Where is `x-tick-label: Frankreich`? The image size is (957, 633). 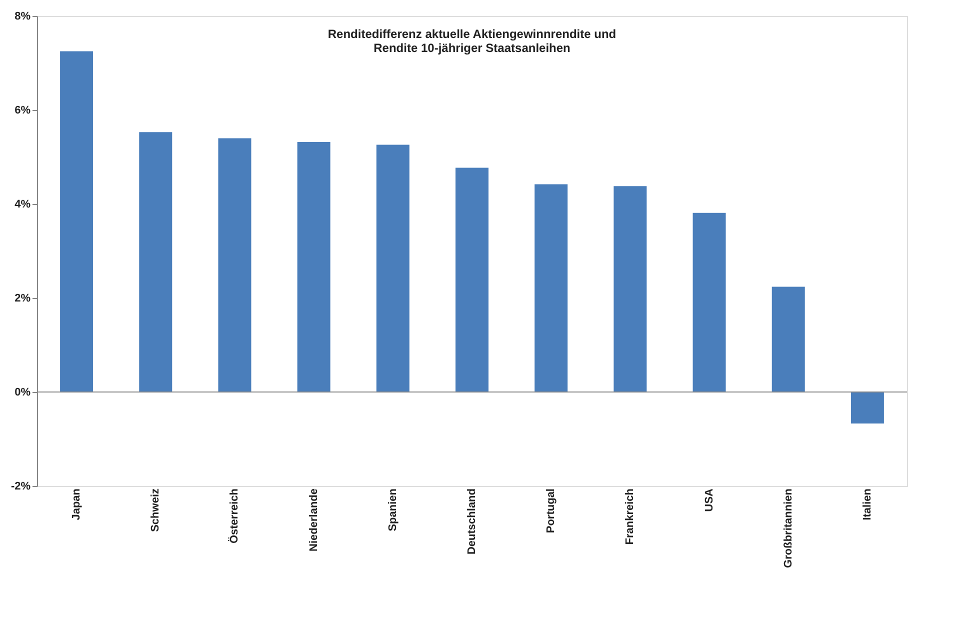
x-tick-label: Frankreich is located at coordinates (630, 516).